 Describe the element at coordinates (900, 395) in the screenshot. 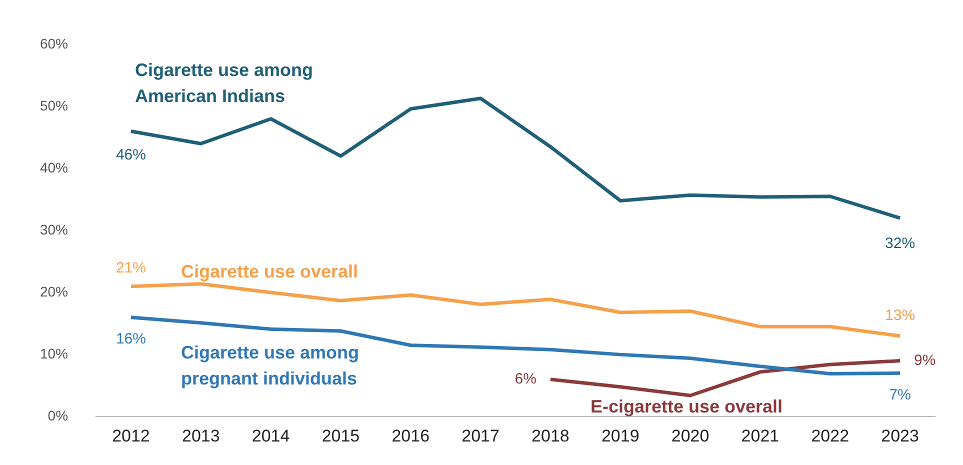

I see `data-label: 7%` at that location.